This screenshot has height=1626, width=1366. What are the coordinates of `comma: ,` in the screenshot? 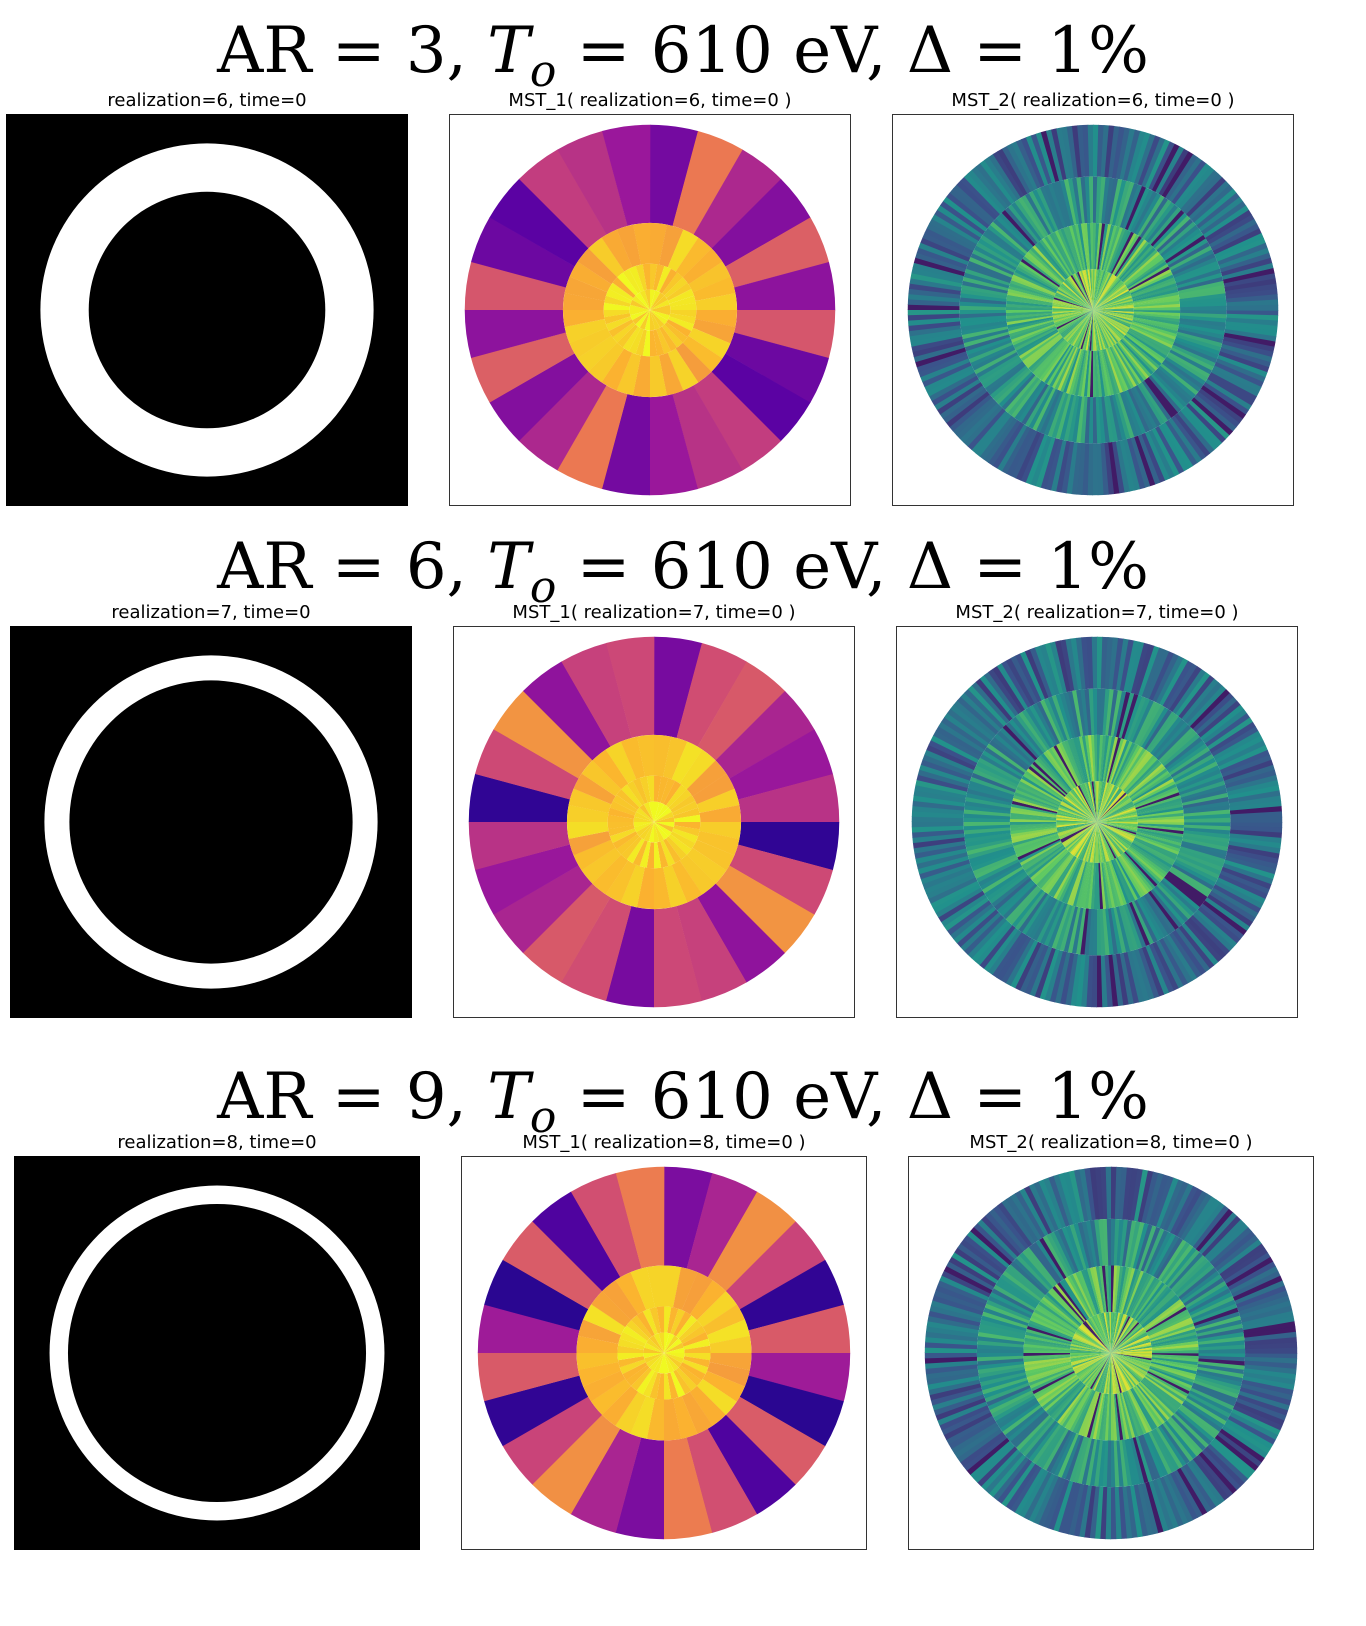 It's located at (876, 1097).